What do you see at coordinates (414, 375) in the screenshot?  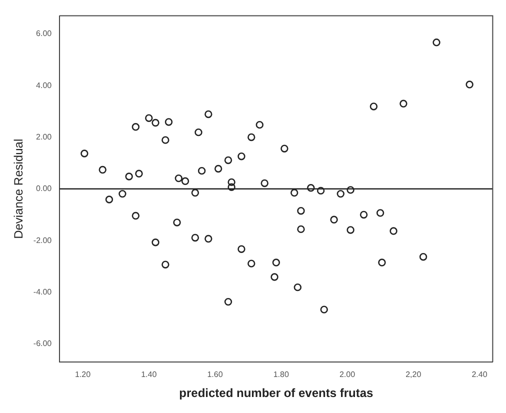 I see `x-tick-label: 2,20` at bounding box center [414, 375].